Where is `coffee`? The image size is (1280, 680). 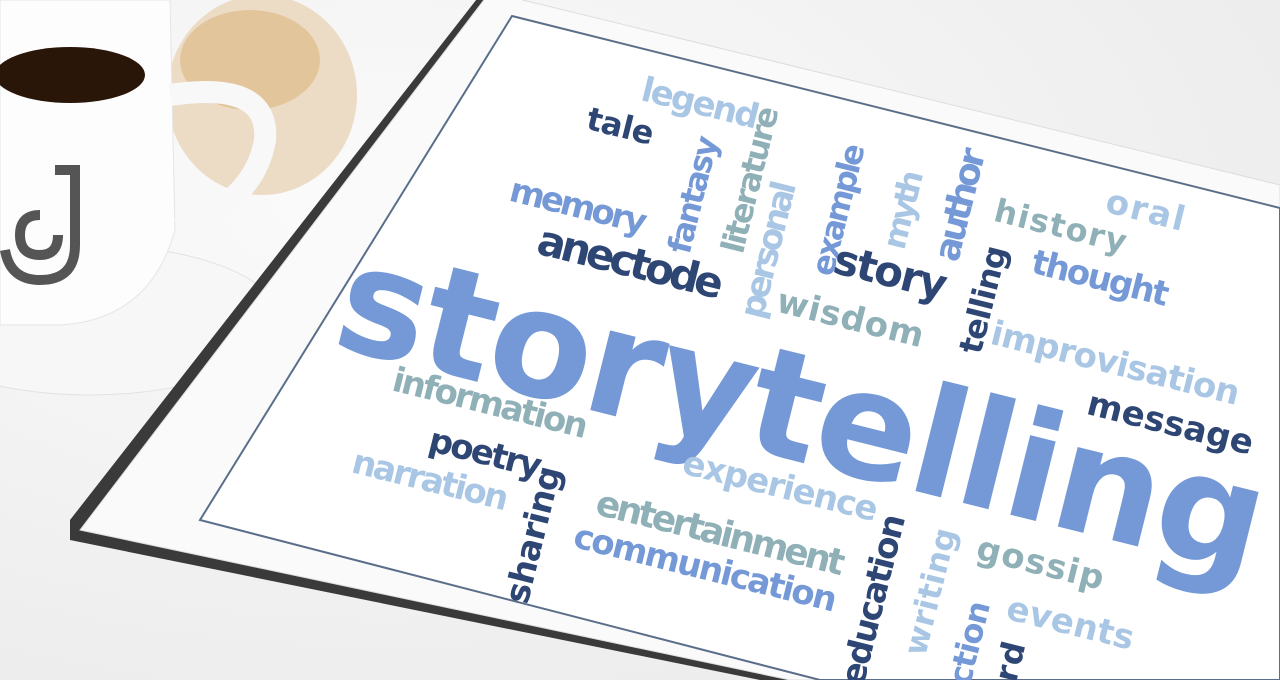 coffee is located at coordinates (72, 75).